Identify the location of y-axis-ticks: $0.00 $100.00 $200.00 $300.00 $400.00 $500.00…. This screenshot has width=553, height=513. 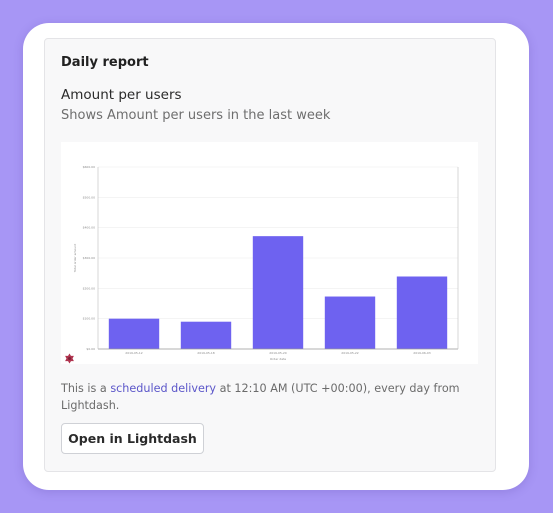
(89, 258).